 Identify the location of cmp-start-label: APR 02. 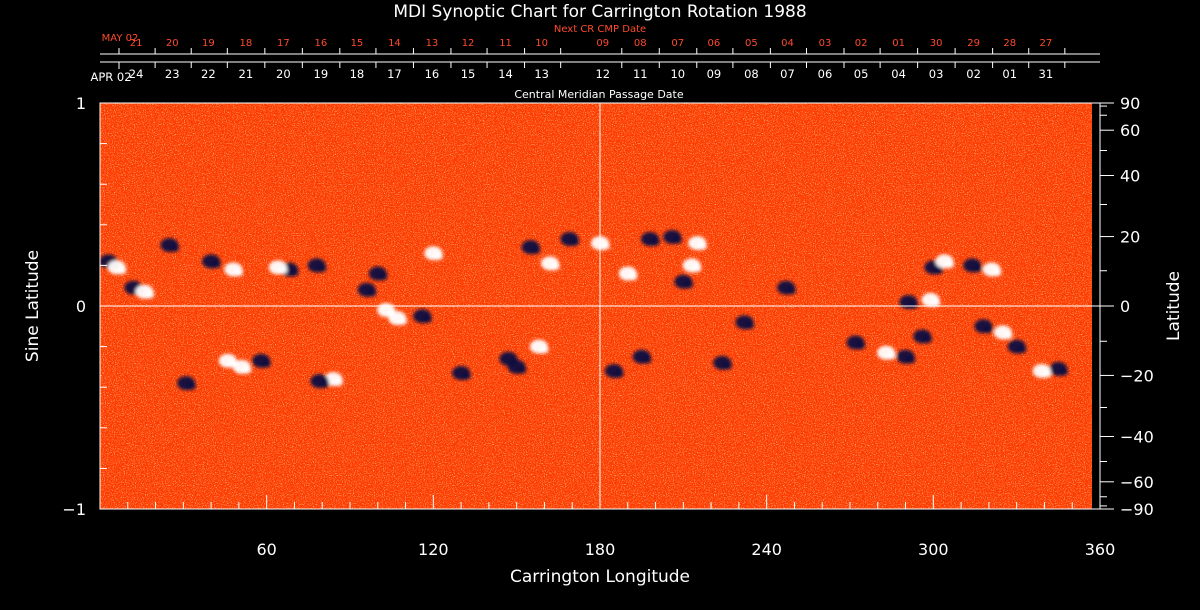
(110, 77).